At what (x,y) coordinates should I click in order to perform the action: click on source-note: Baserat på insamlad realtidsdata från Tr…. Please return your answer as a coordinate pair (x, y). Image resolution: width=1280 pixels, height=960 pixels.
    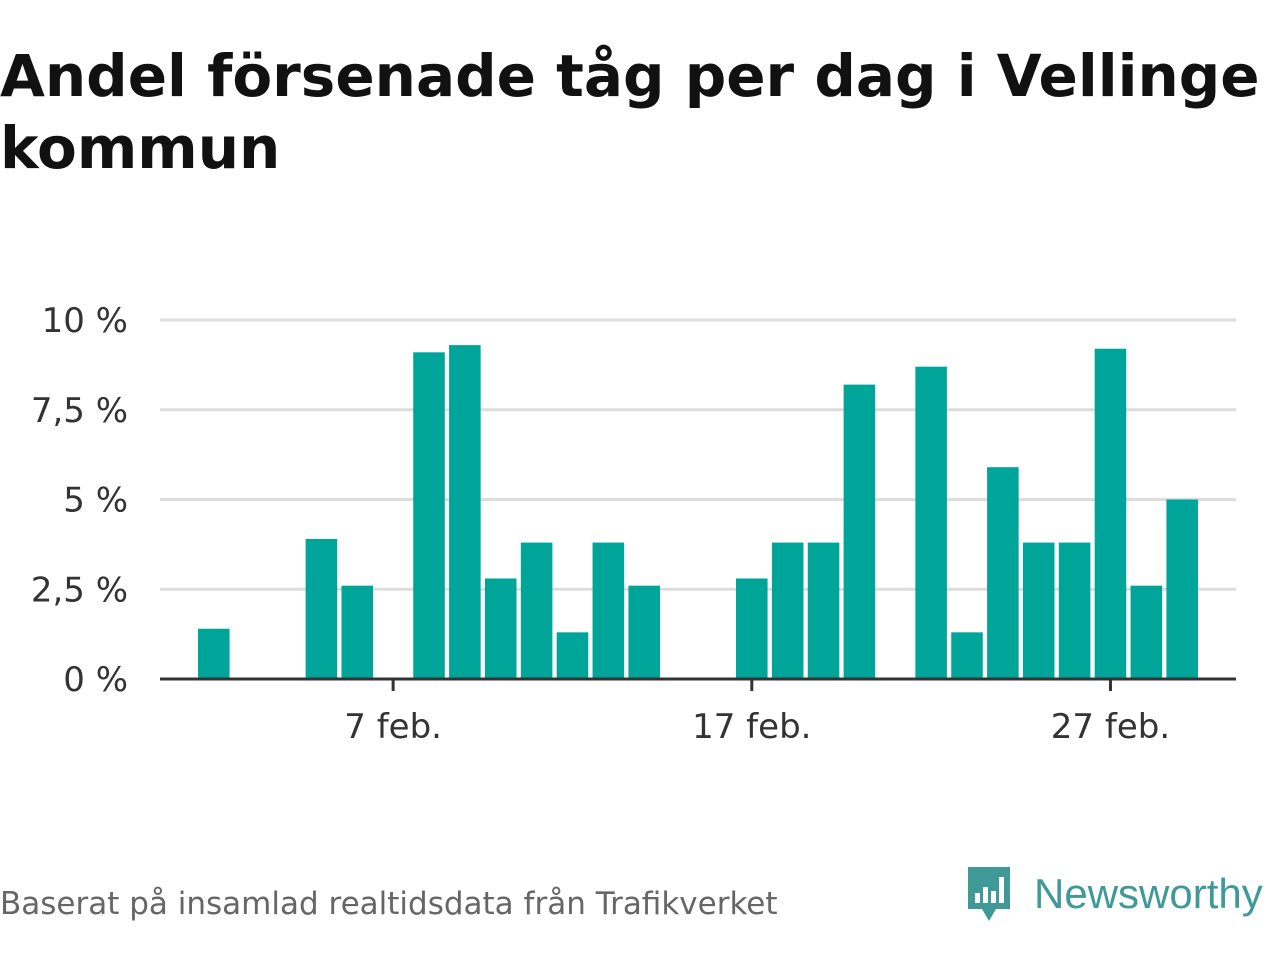
    Looking at the image, I should click on (389, 904).